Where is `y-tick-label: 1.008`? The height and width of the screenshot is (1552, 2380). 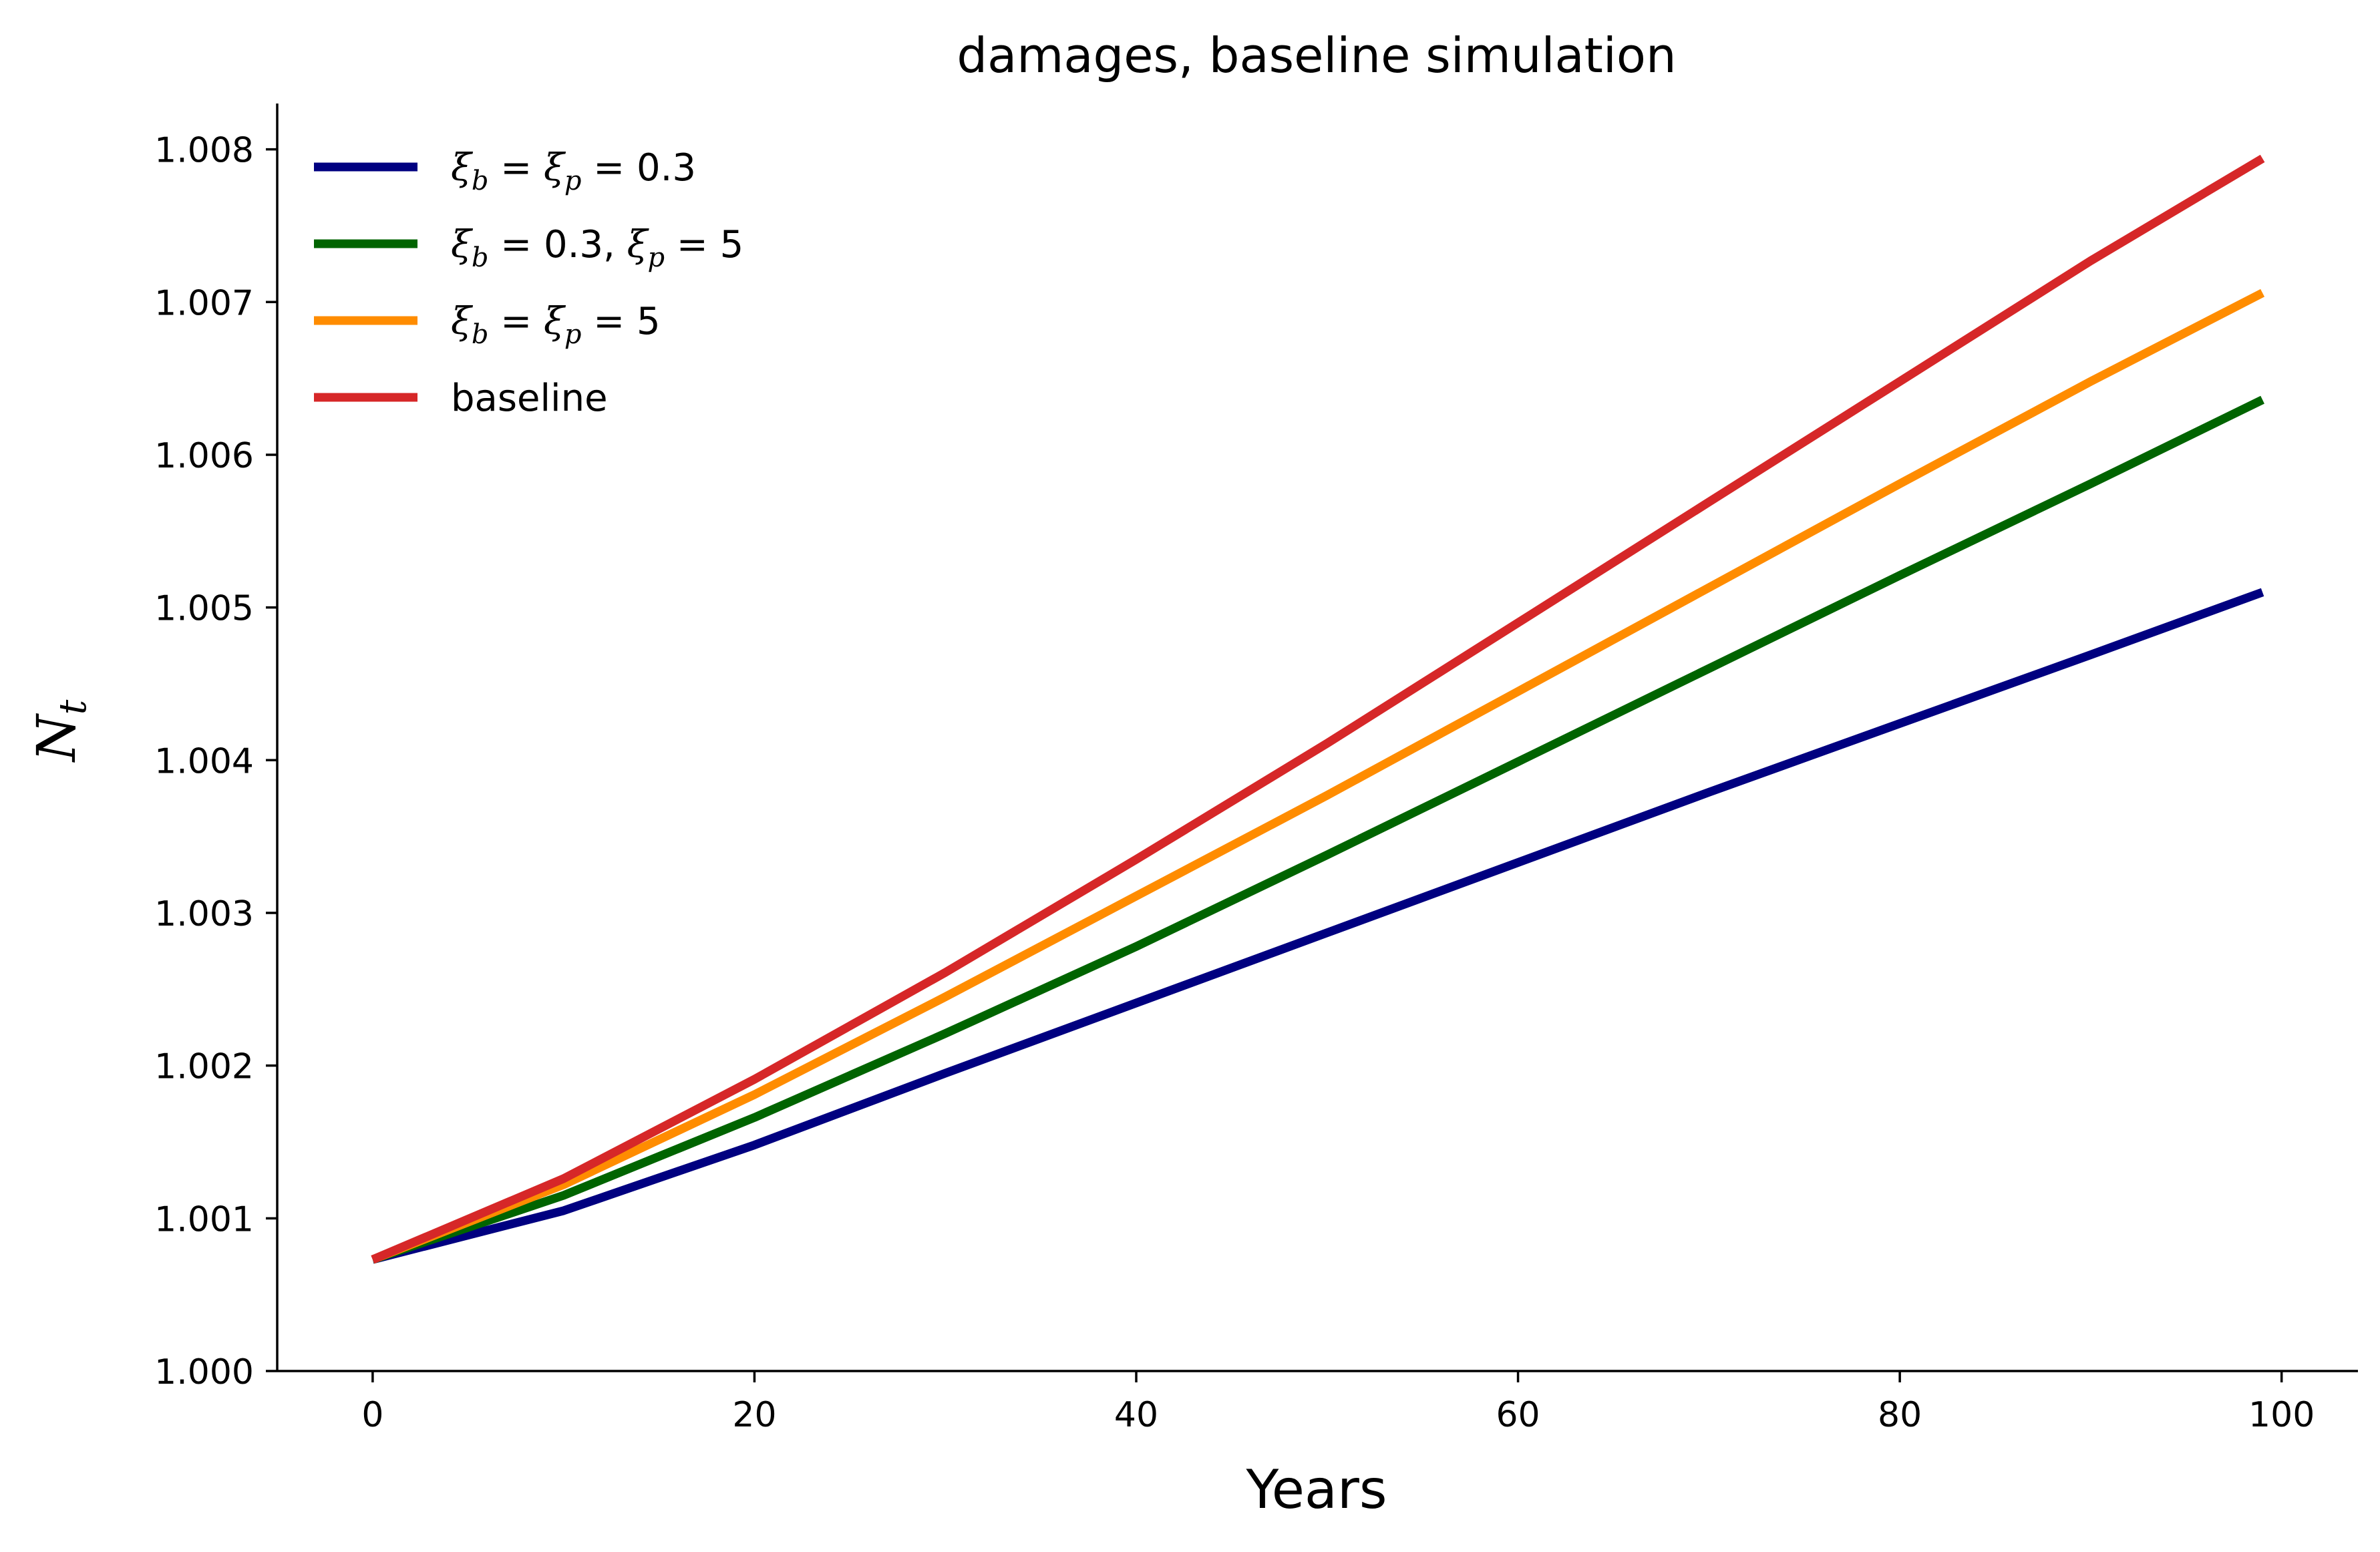 y-tick-label: 1.008 is located at coordinates (204, 151).